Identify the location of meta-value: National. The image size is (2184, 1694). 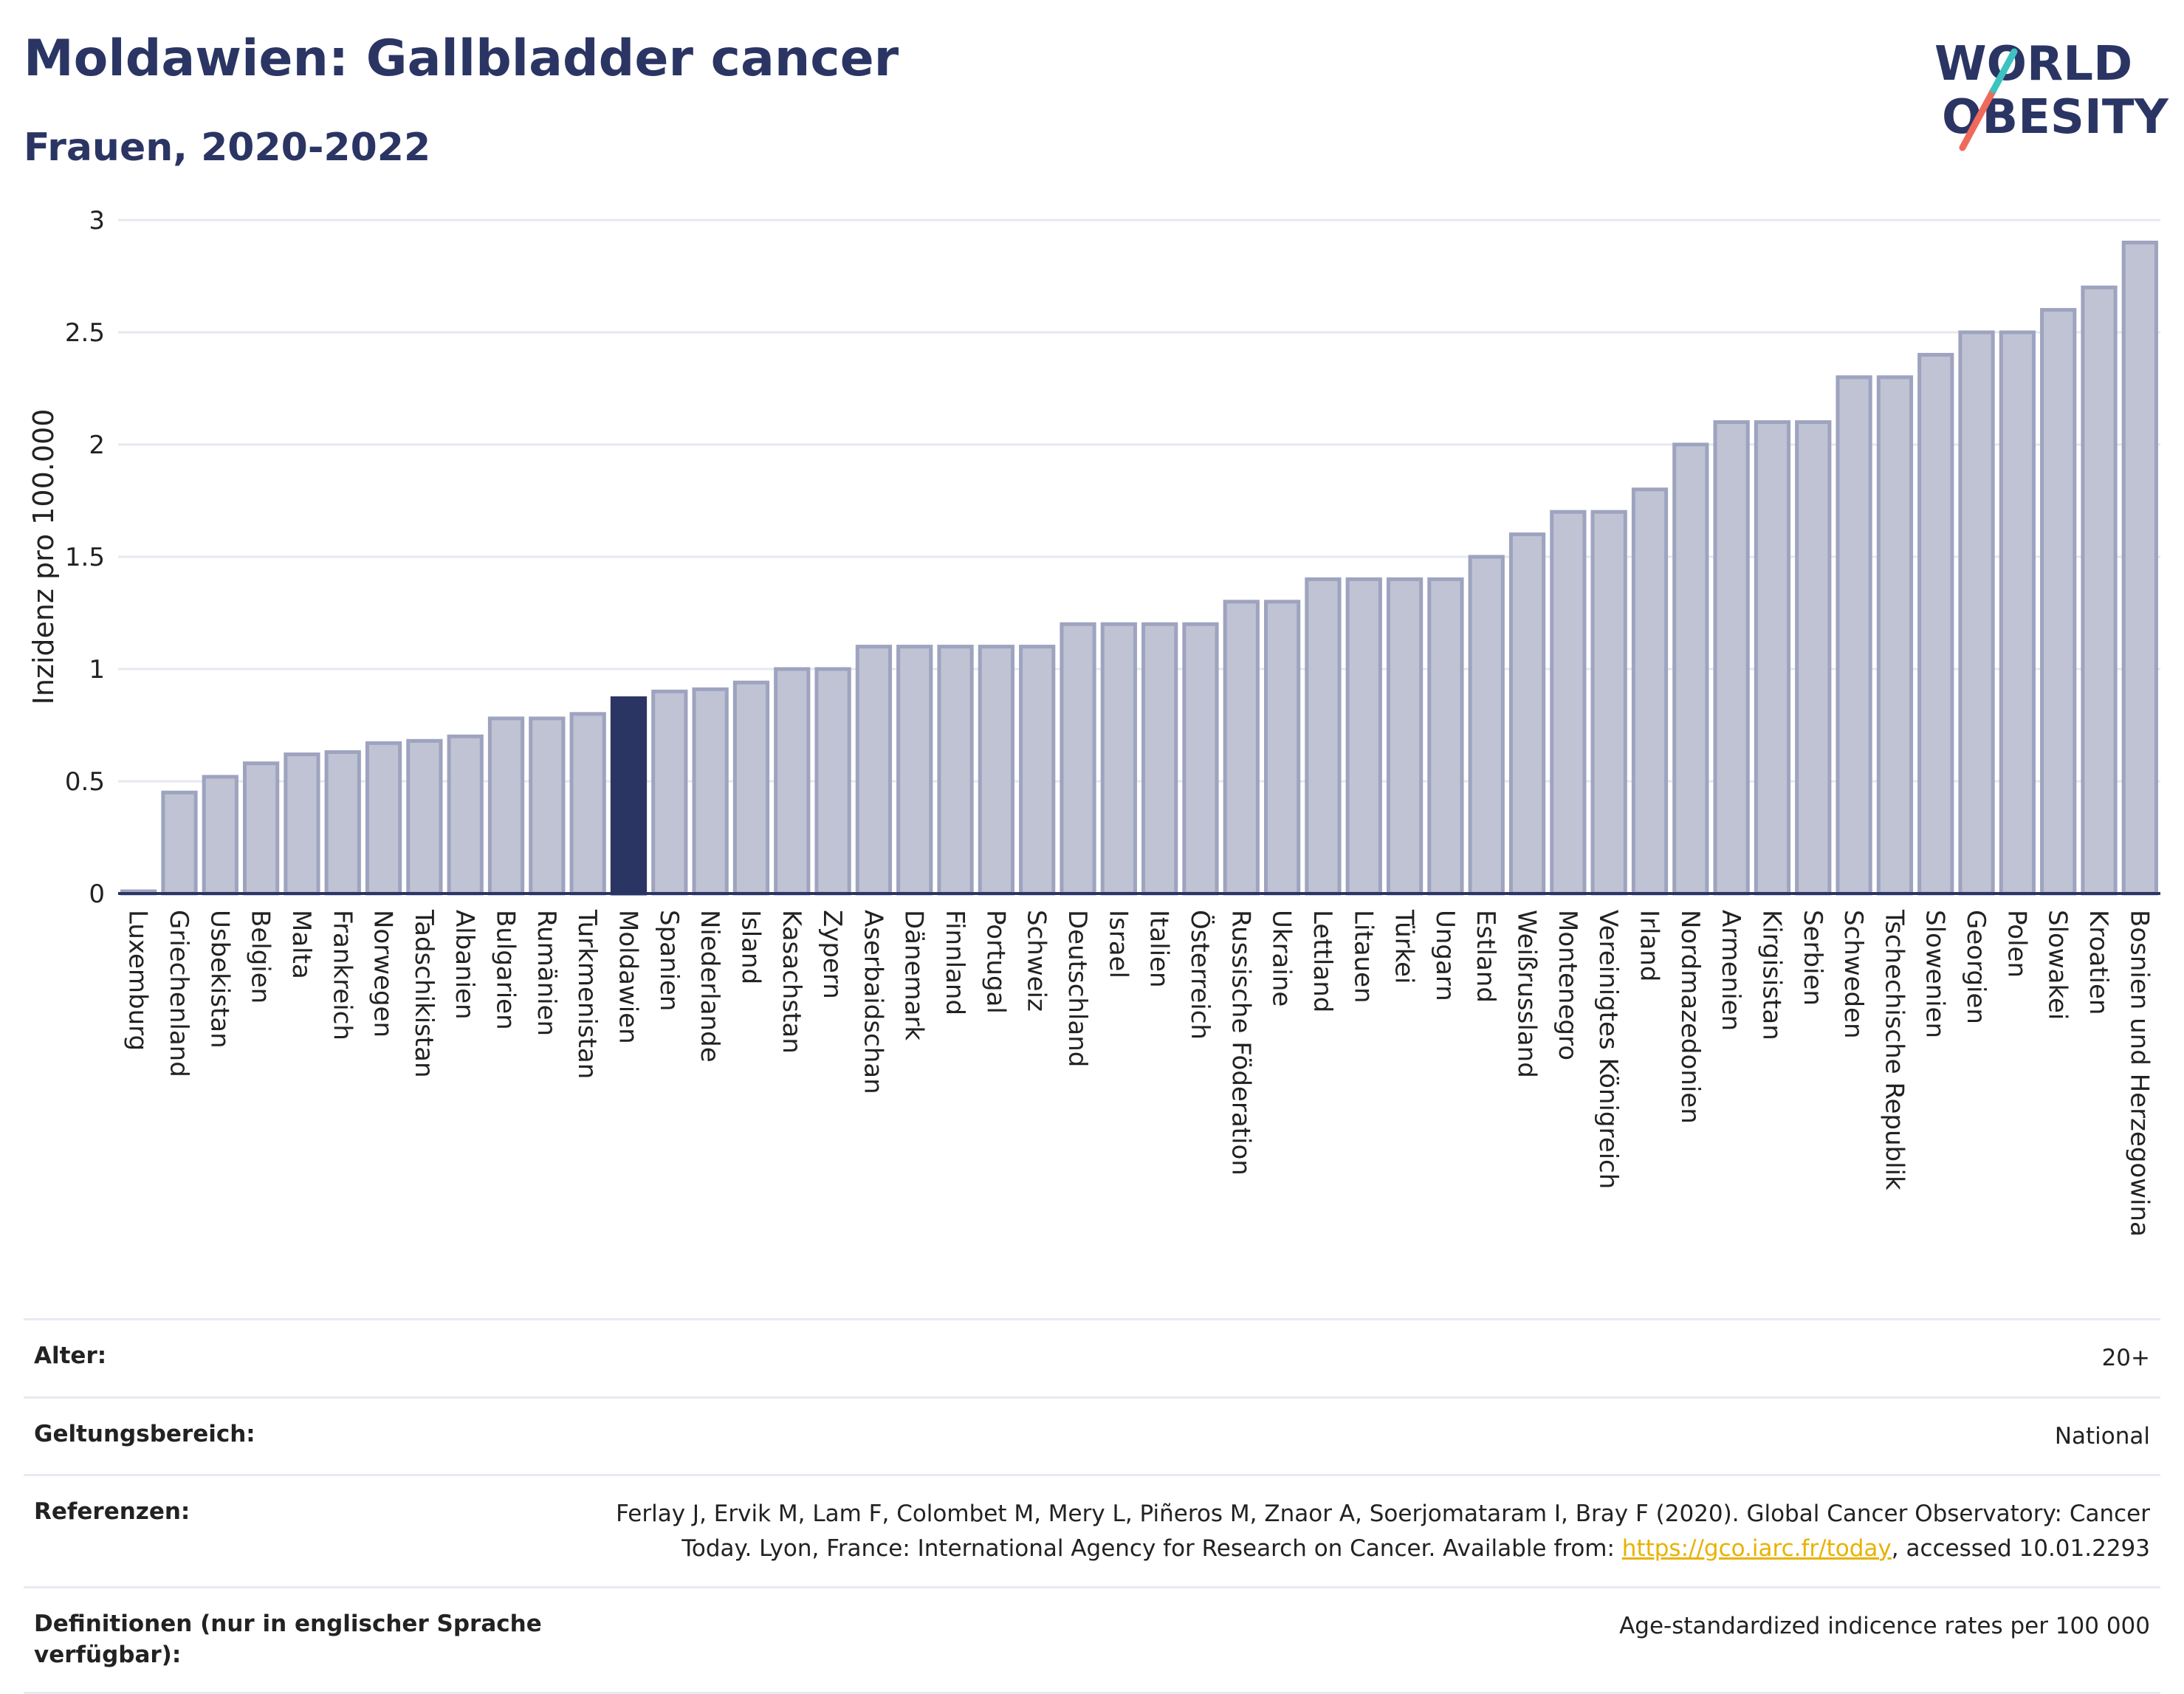
(2102, 1436).